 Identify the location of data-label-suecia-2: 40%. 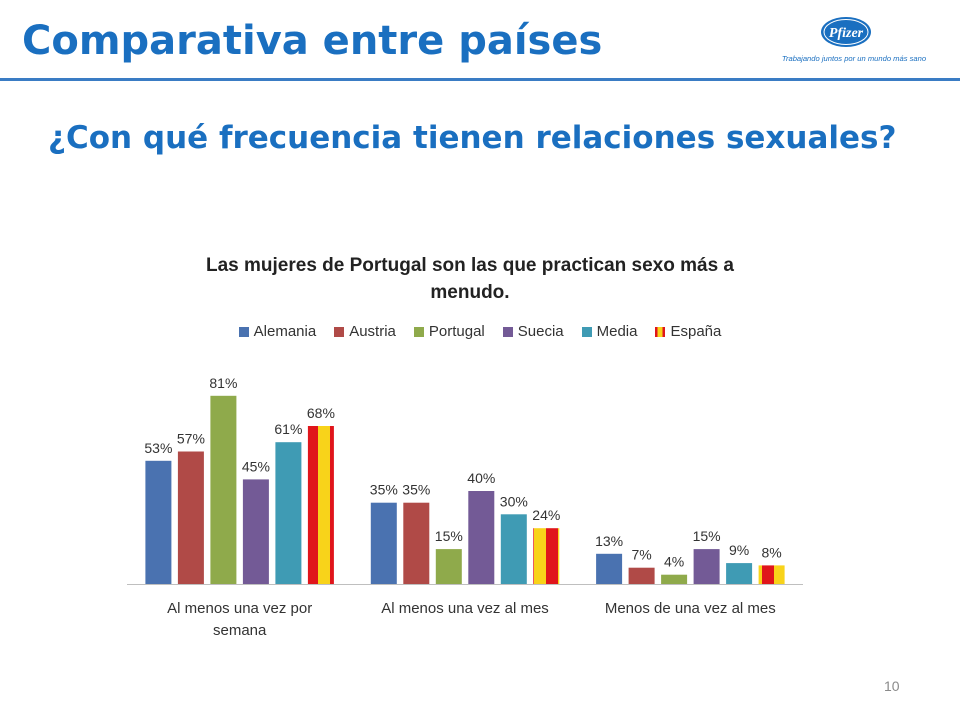
(481, 478).